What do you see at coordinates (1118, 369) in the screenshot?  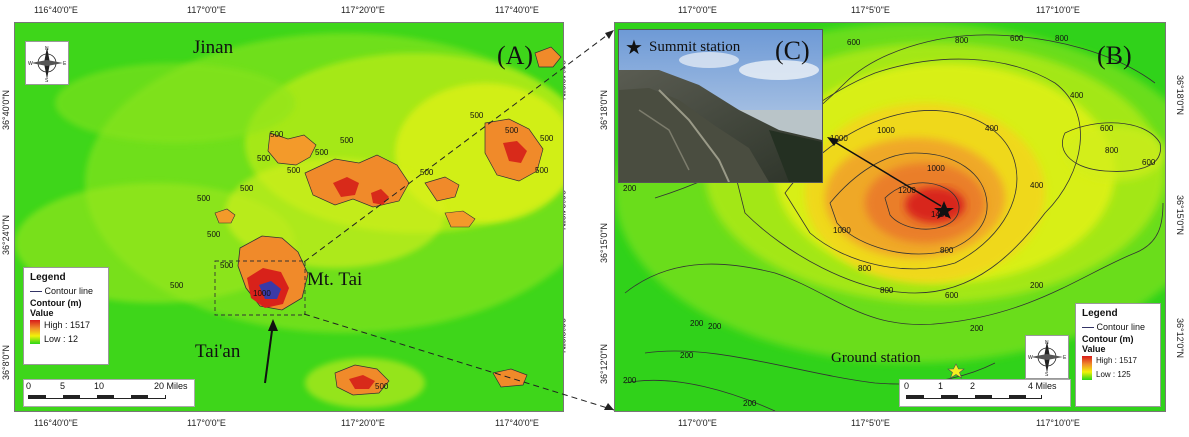 I see `legend-ramp-row: High : 1517 Low : 125` at bounding box center [1118, 369].